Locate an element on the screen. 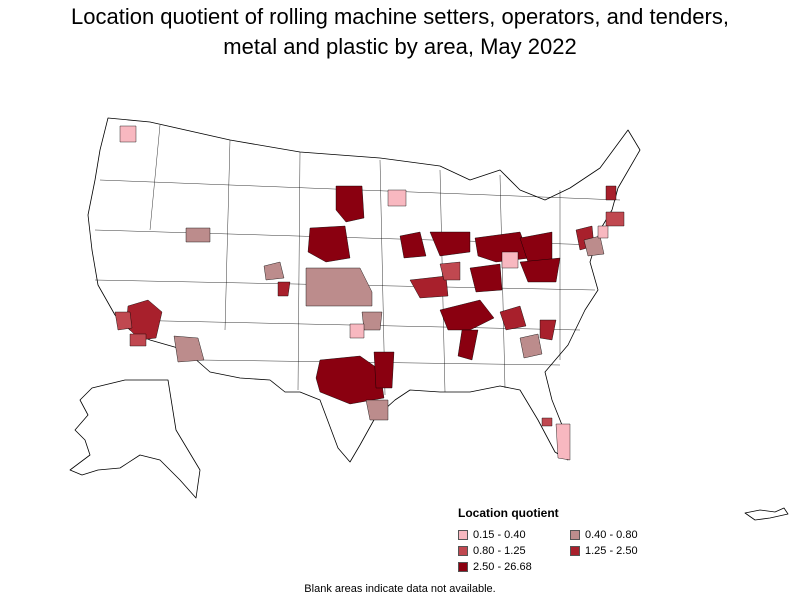  legend-label: 1.25 - 2.50 is located at coordinates (611, 550).